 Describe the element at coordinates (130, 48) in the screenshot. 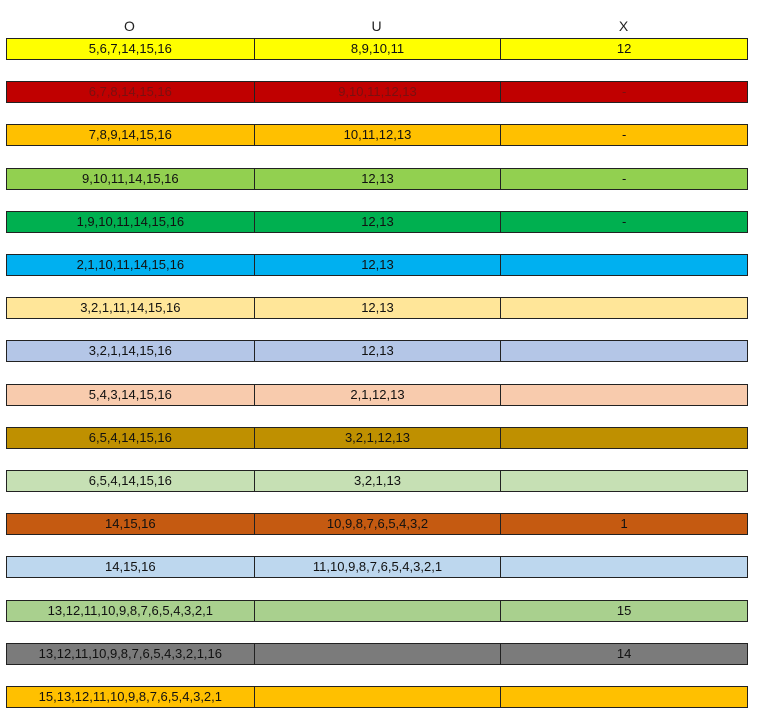

I see `table-cell: 5,6,7,14,15,16` at that location.